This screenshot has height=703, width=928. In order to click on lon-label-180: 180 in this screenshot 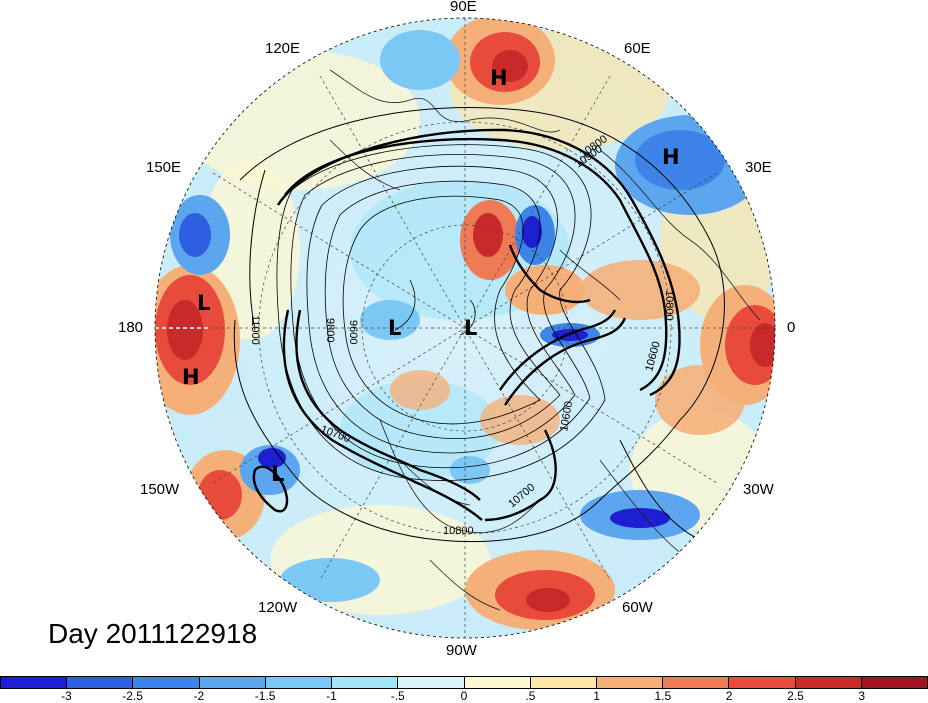, I will do `click(131, 327)`.